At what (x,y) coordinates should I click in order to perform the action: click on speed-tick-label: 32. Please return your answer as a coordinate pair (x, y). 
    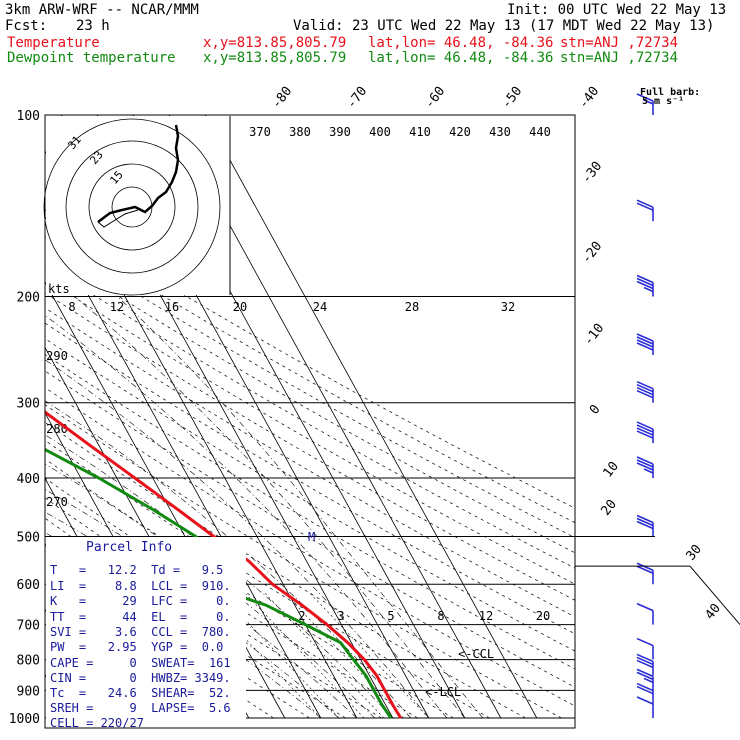
    Looking at the image, I should click on (508, 307).